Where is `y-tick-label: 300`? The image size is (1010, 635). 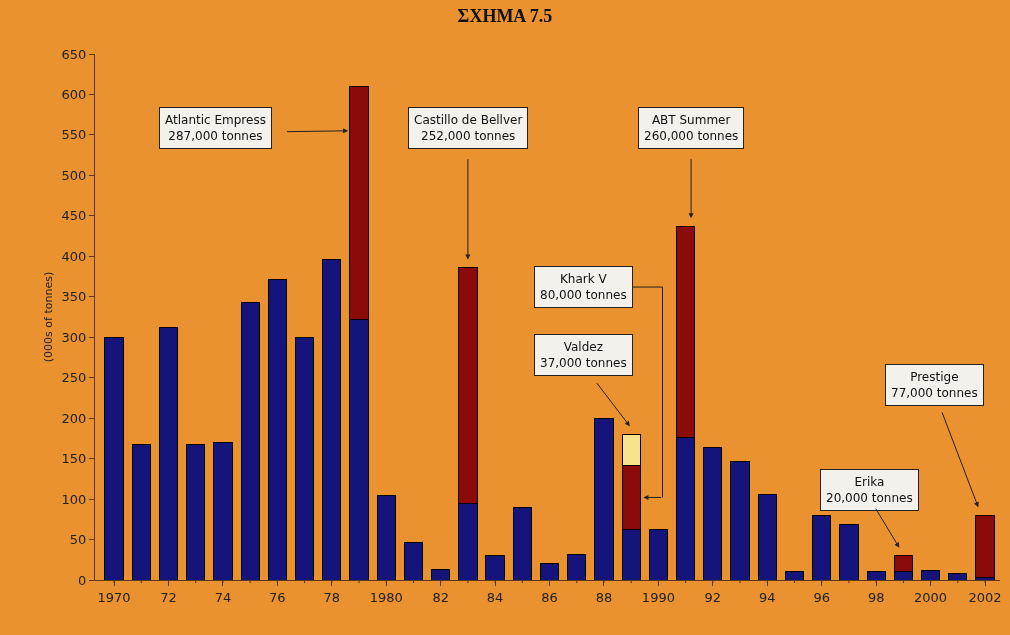 y-tick-label: 300 is located at coordinates (74, 337).